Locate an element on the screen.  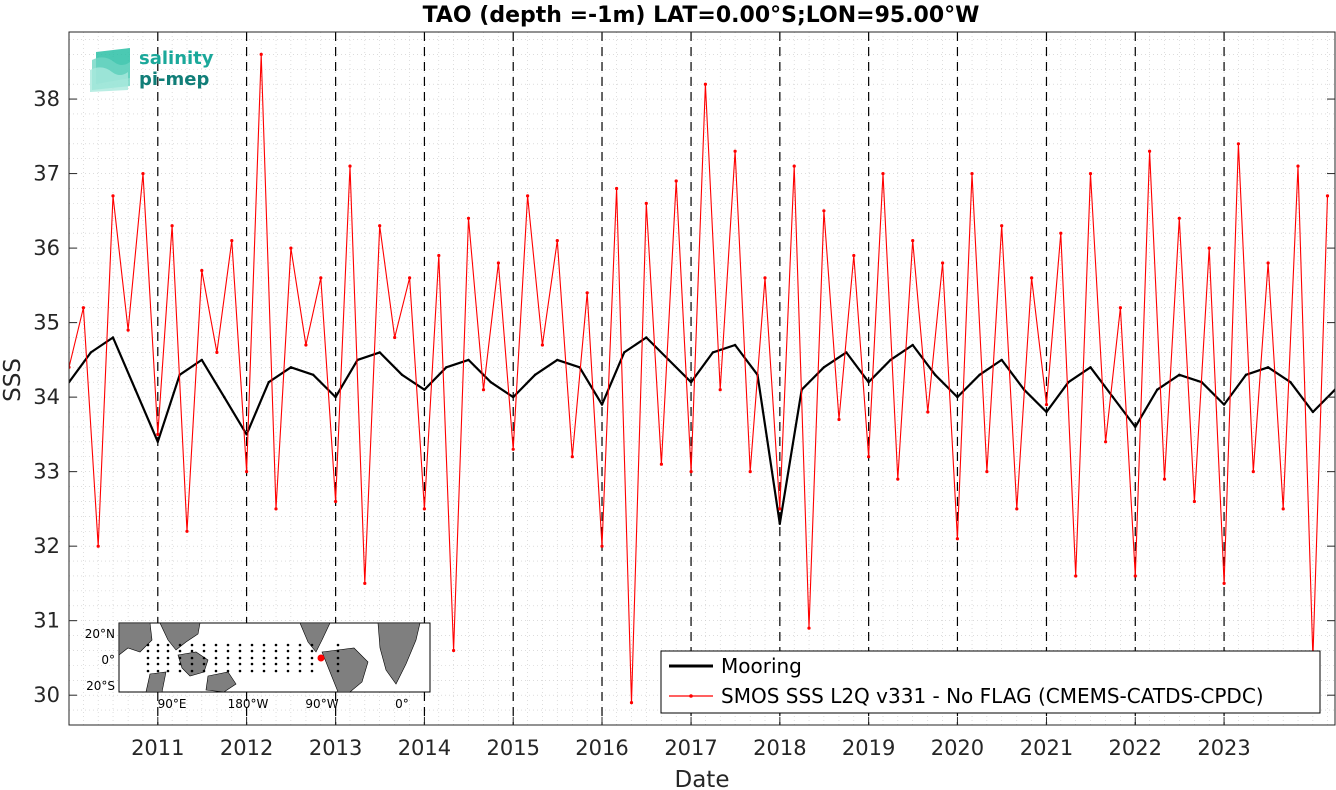
x-tick-label: 2014 is located at coordinates (424, 748).